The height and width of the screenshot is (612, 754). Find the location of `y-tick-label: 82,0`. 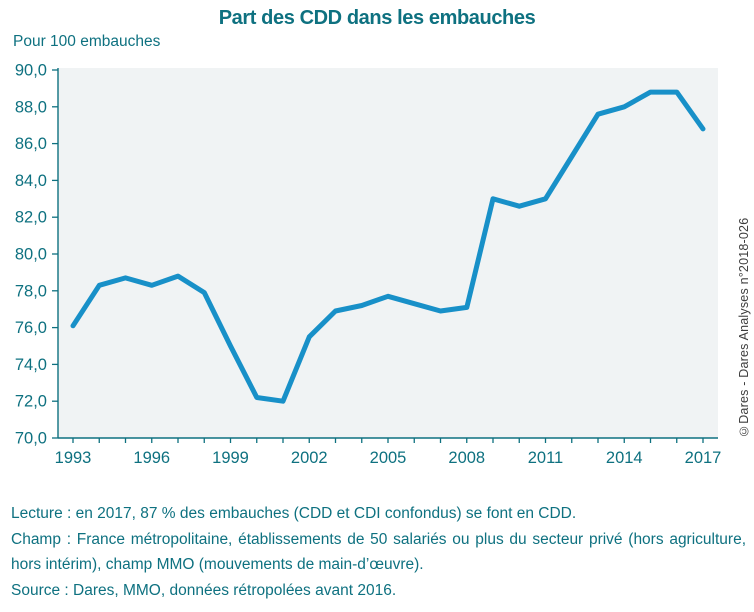

y-tick-label: 82,0 is located at coordinates (31, 218).